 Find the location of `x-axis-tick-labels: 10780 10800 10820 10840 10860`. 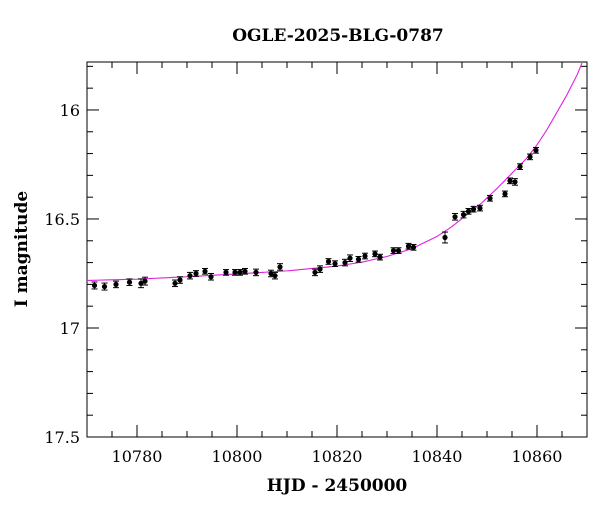

x-axis-tick-labels: 10780 10800 10820 10840 10860 is located at coordinates (337, 456).